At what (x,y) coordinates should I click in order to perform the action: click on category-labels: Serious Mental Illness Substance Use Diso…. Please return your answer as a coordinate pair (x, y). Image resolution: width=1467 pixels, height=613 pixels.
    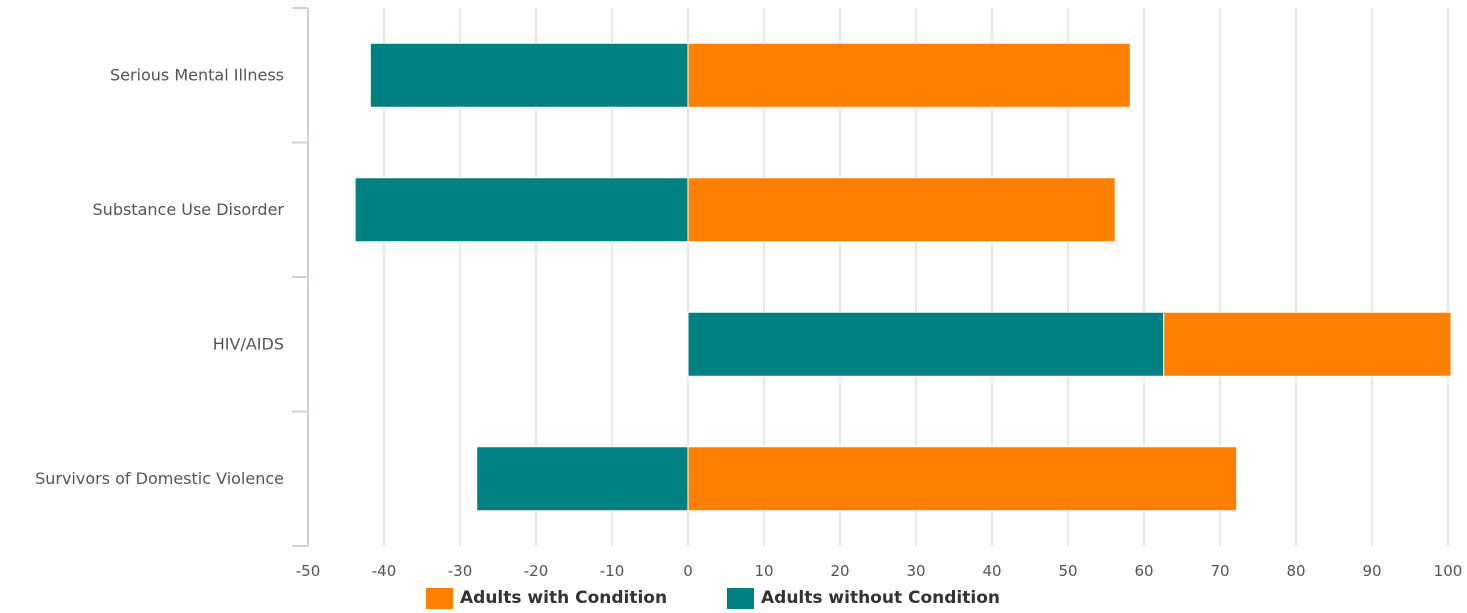
    Looking at the image, I should click on (159, 276).